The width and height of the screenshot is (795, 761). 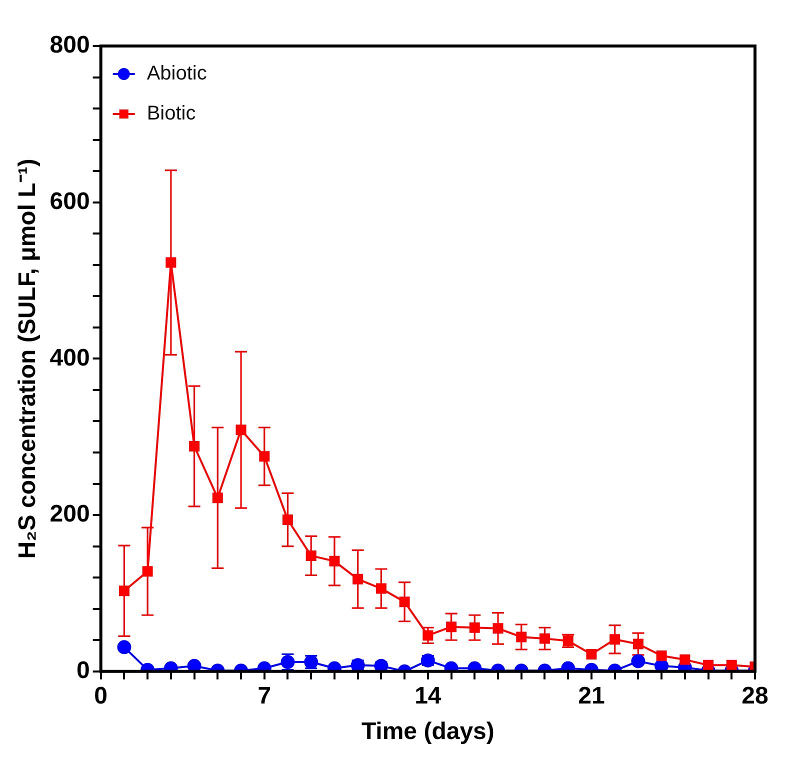 I want to click on x-tick-label: 21, so click(x=591, y=696).